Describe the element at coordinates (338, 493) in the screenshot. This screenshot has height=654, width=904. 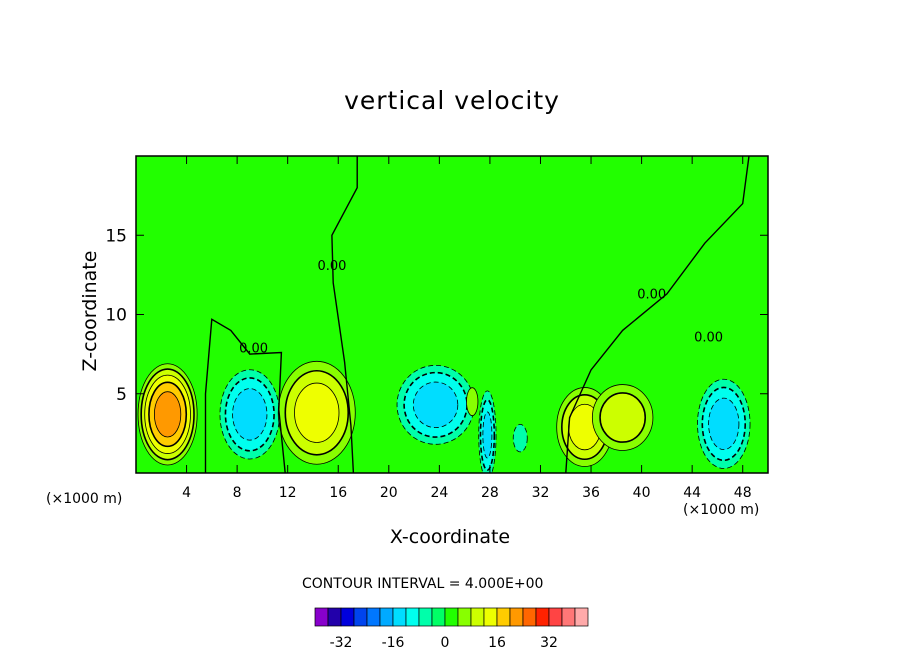
I see `x-tick-label: 16` at that location.